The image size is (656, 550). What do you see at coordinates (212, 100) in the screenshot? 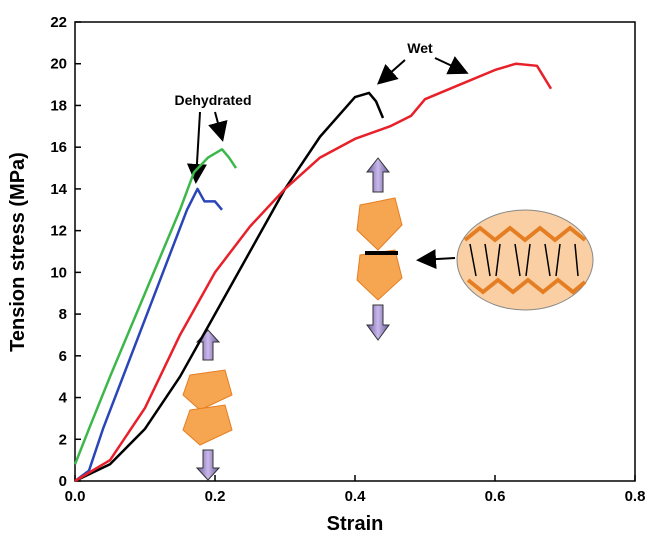
I see `annotation: Dehydrated` at bounding box center [212, 100].